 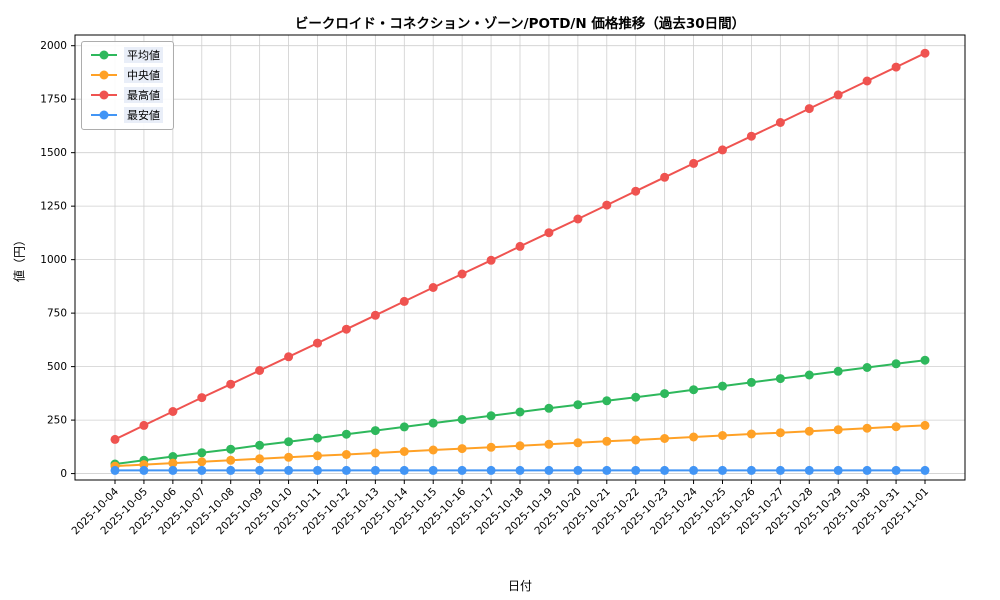 I want to click on svg-text: 1000, so click(x=53, y=260).